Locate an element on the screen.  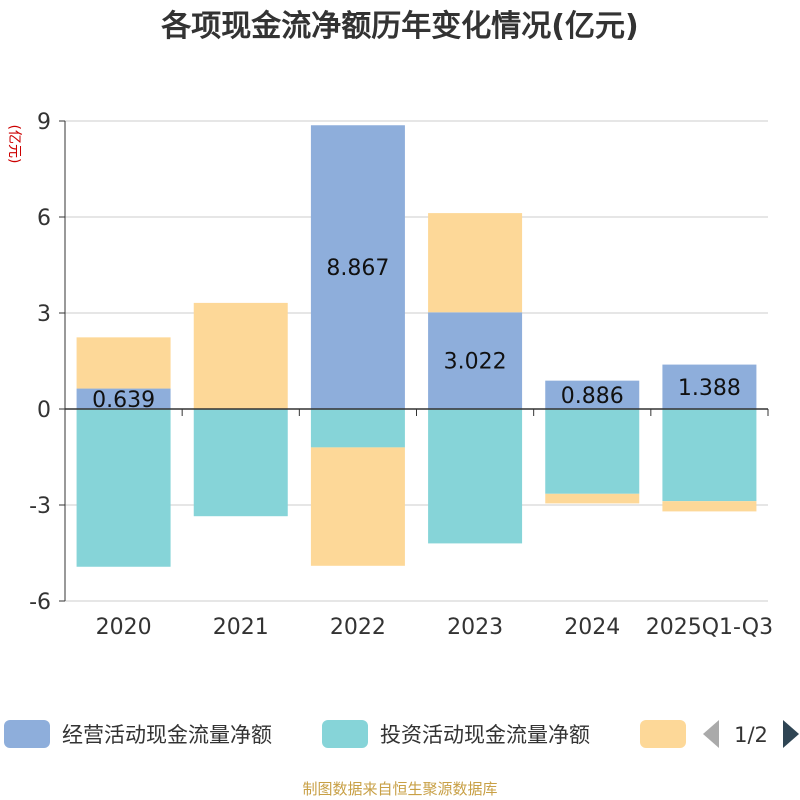
y-axis-unit-label: (亿元) is located at coordinates (14, 144).